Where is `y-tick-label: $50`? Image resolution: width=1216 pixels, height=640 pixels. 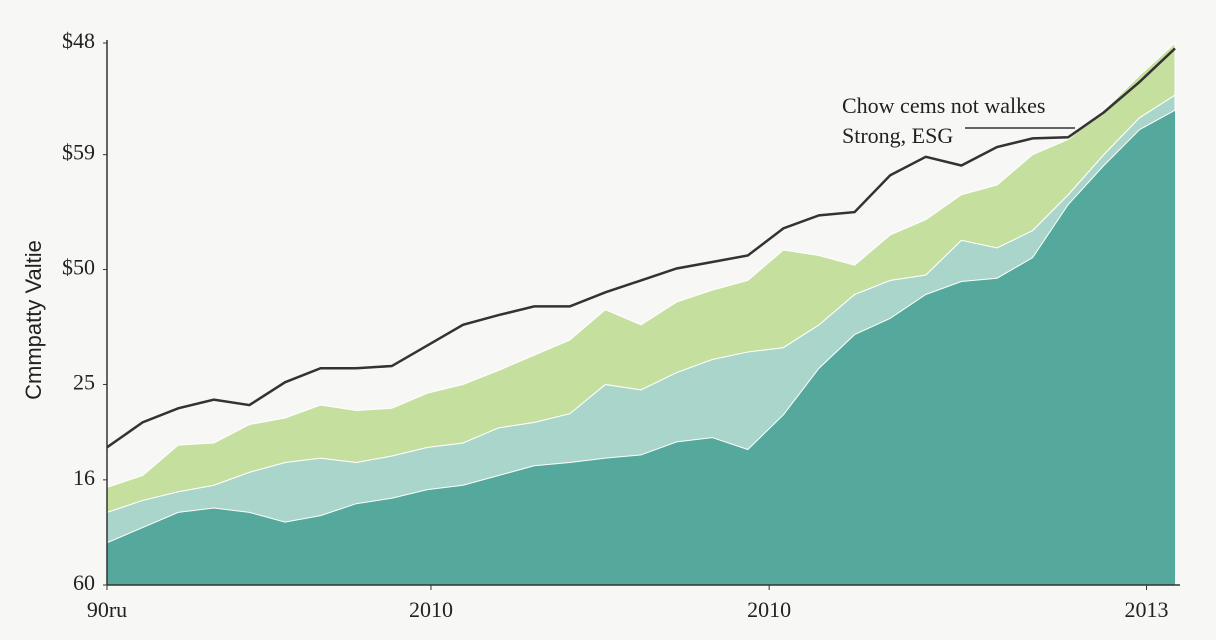
y-tick-label: $50 is located at coordinates (78, 267).